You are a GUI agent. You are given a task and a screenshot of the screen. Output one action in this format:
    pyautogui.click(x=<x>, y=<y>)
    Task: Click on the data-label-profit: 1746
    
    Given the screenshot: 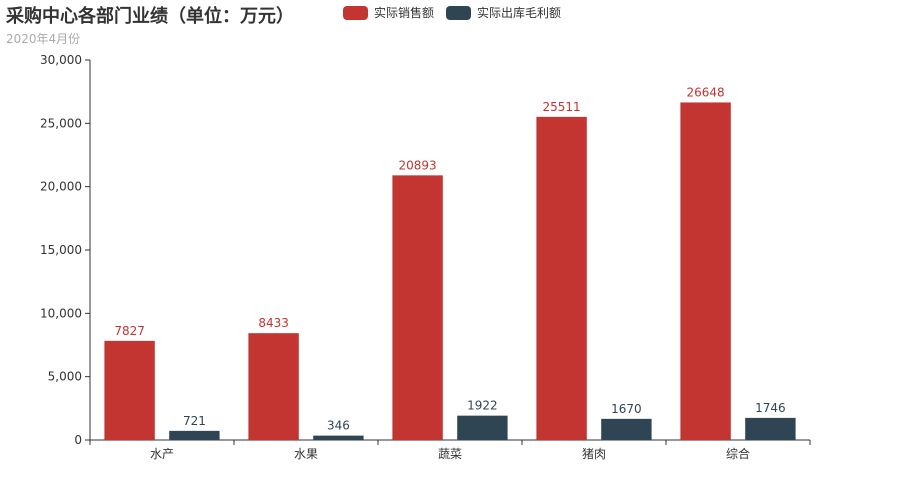 What is the action you would take?
    pyautogui.click(x=770, y=408)
    